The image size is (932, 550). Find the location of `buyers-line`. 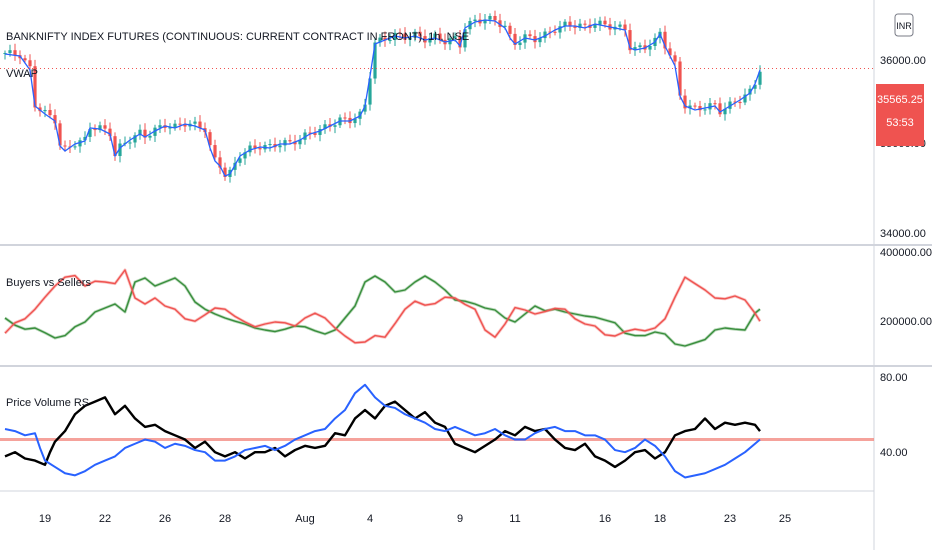

buyers-line is located at coordinates (382, 311).